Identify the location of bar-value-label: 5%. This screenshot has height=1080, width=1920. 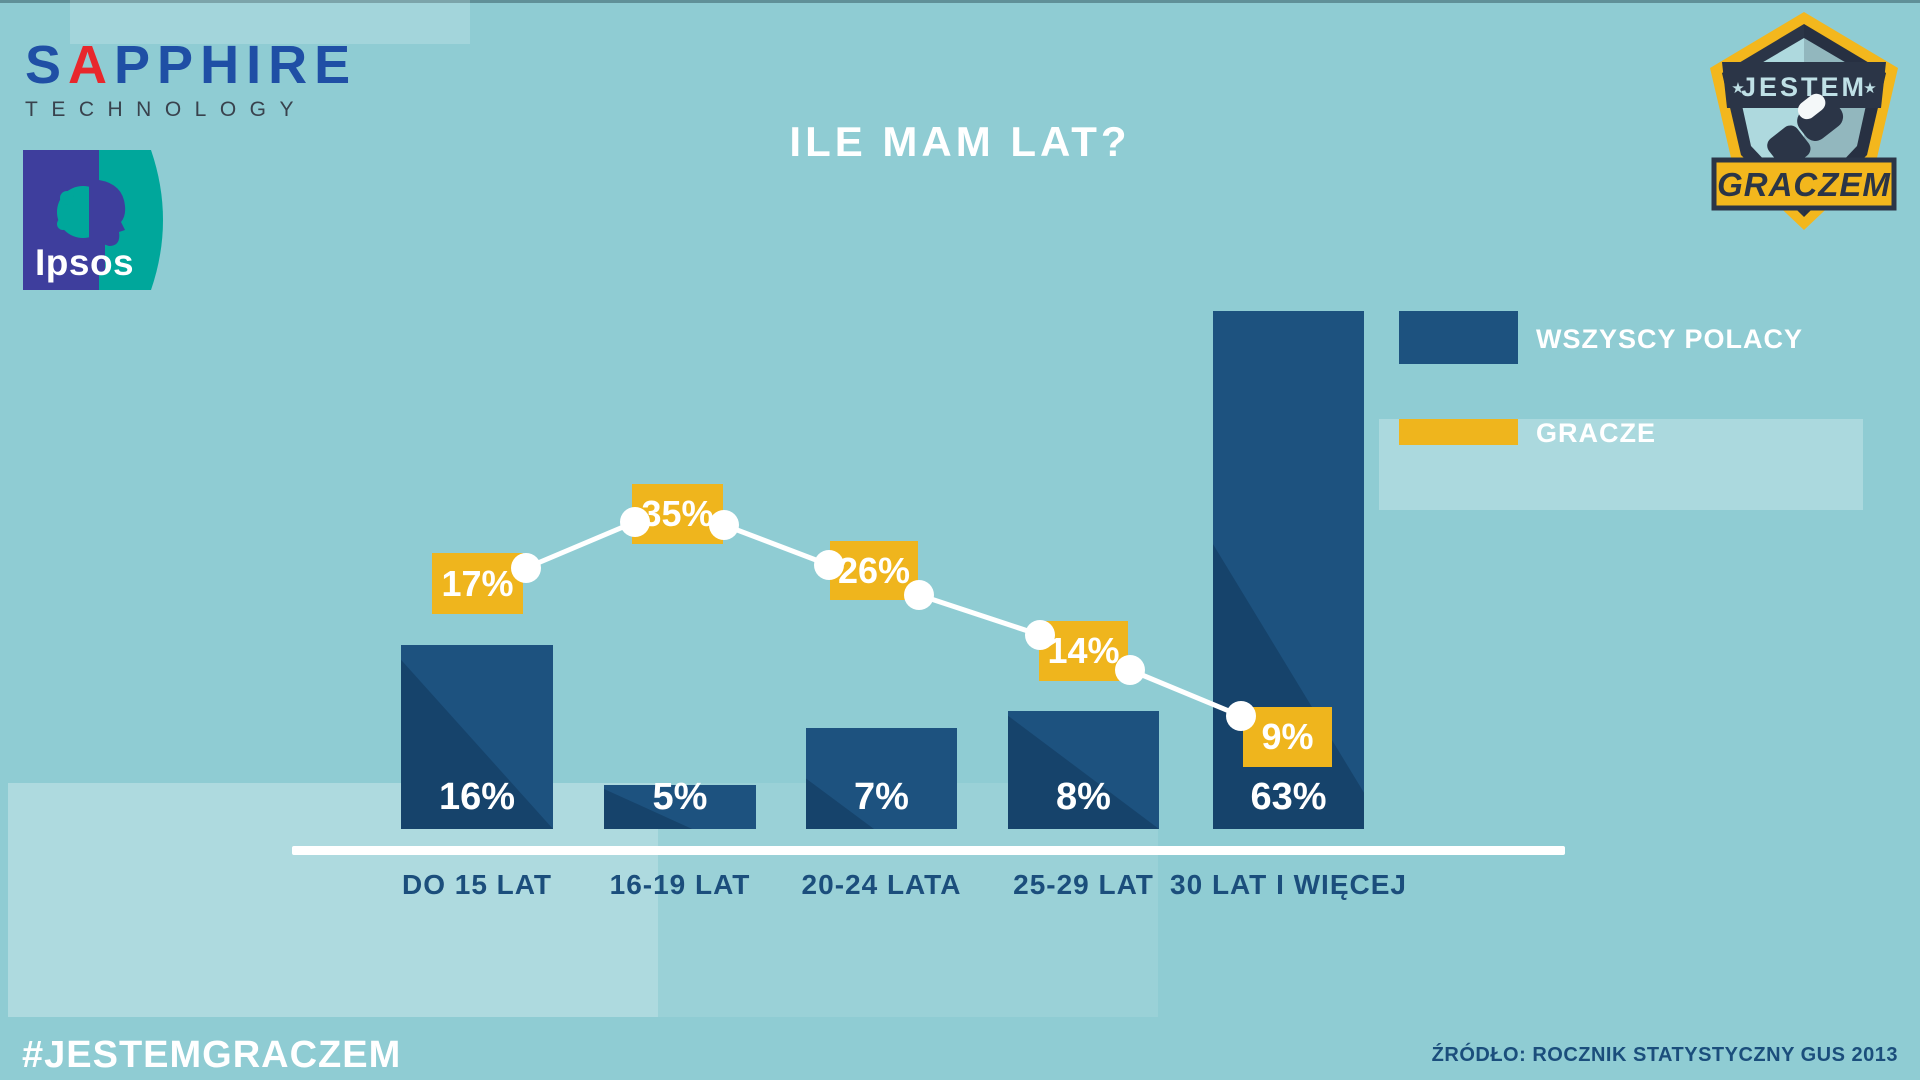
(680, 797).